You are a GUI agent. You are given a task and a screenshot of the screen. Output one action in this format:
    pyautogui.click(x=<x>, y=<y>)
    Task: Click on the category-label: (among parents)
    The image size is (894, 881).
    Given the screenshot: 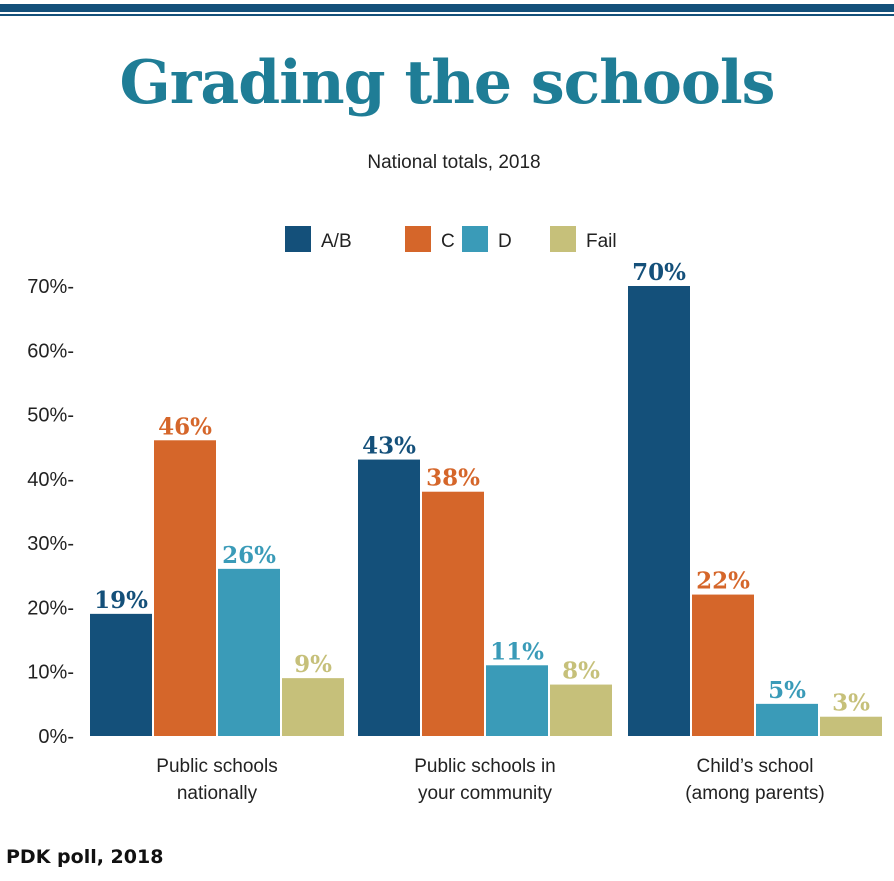 What is the action you would take?
    pyautogui.click(x=754, y=793)
    